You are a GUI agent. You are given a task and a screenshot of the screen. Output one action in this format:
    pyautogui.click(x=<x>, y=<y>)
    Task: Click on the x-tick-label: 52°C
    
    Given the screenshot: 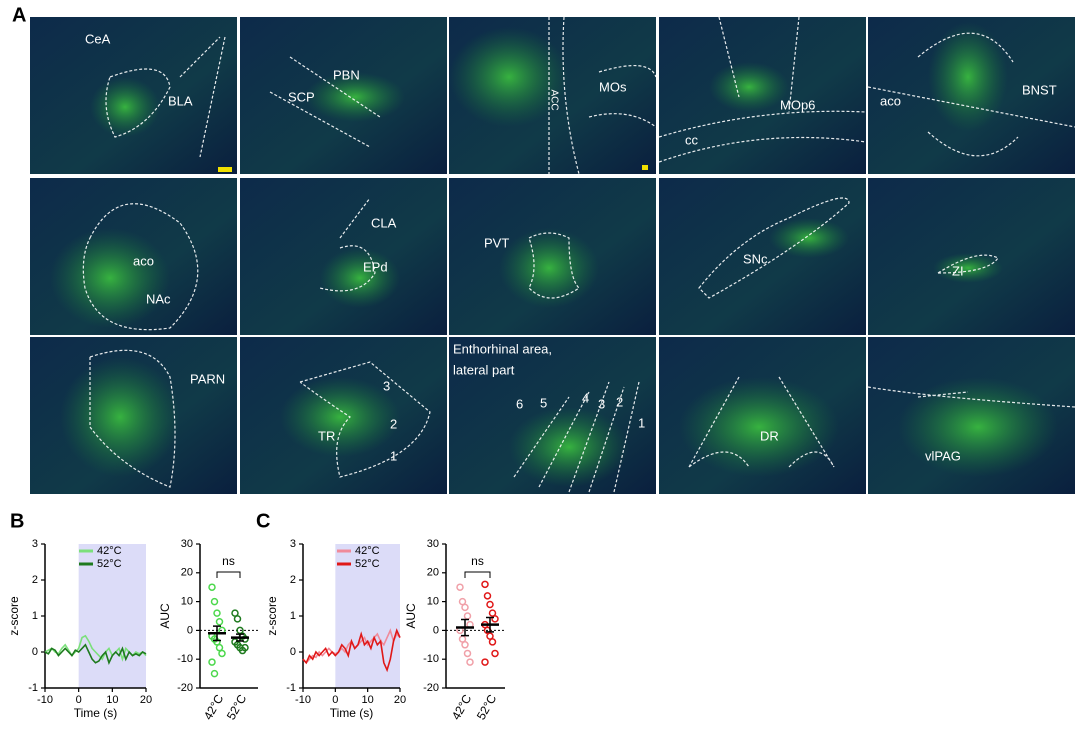 What is the action you would take?
    pyautogui.click(x=487, y=707)
    